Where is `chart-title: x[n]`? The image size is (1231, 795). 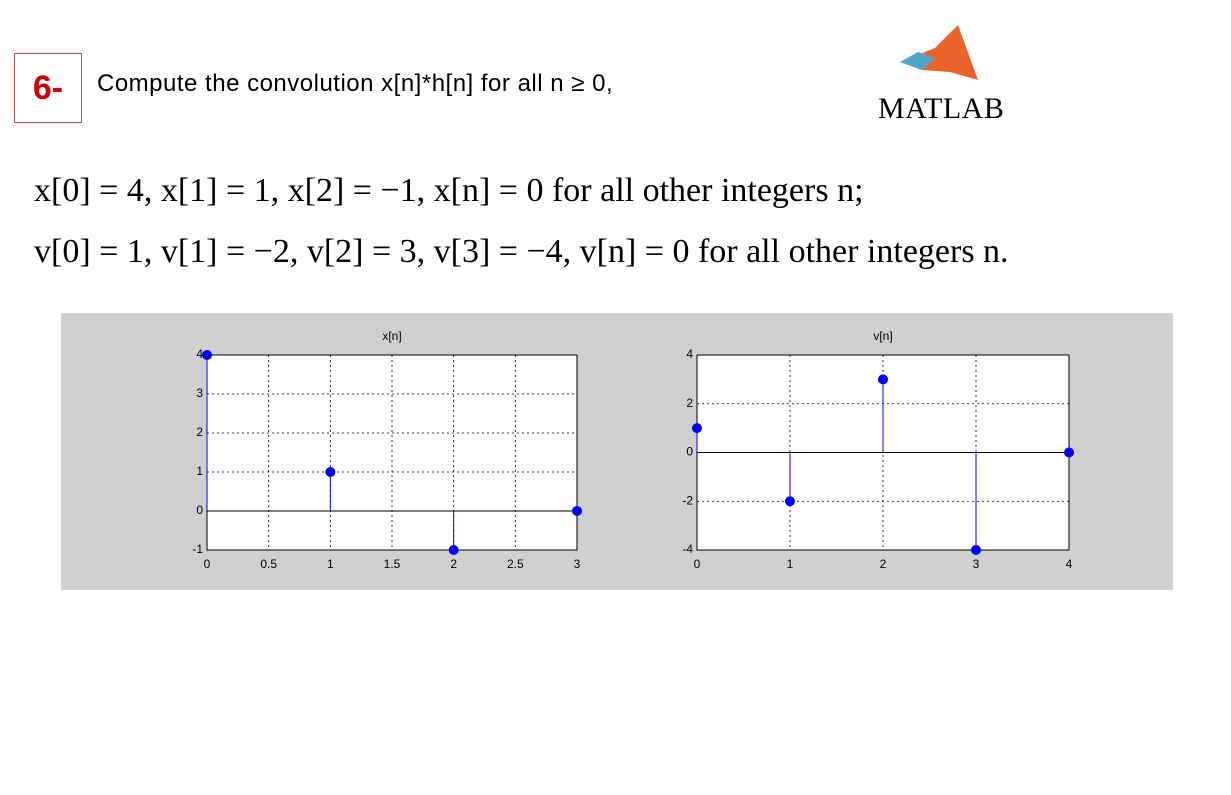
chart-title: x[n] is located at coordinates (391, 336).